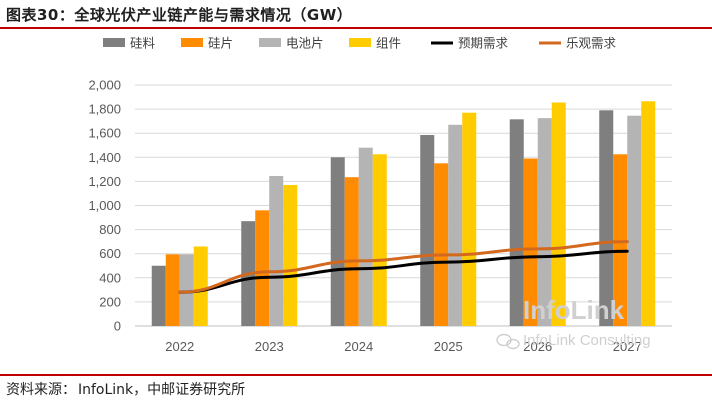  What do you see at coordinates (356, 28) in the screenshot?
I see `title-divider` at bounding box center [356, 28].